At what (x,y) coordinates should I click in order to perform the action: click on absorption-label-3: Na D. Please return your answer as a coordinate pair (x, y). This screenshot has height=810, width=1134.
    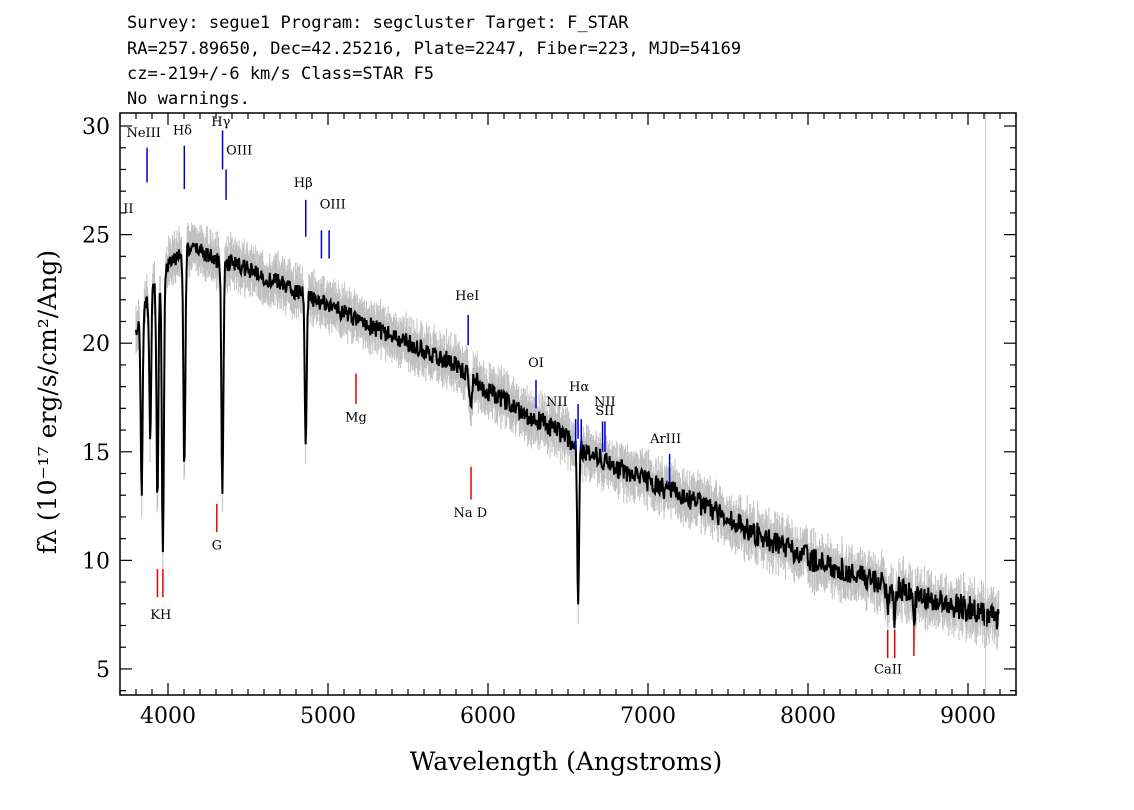
    Looking at the image, I should click on (471, 513).